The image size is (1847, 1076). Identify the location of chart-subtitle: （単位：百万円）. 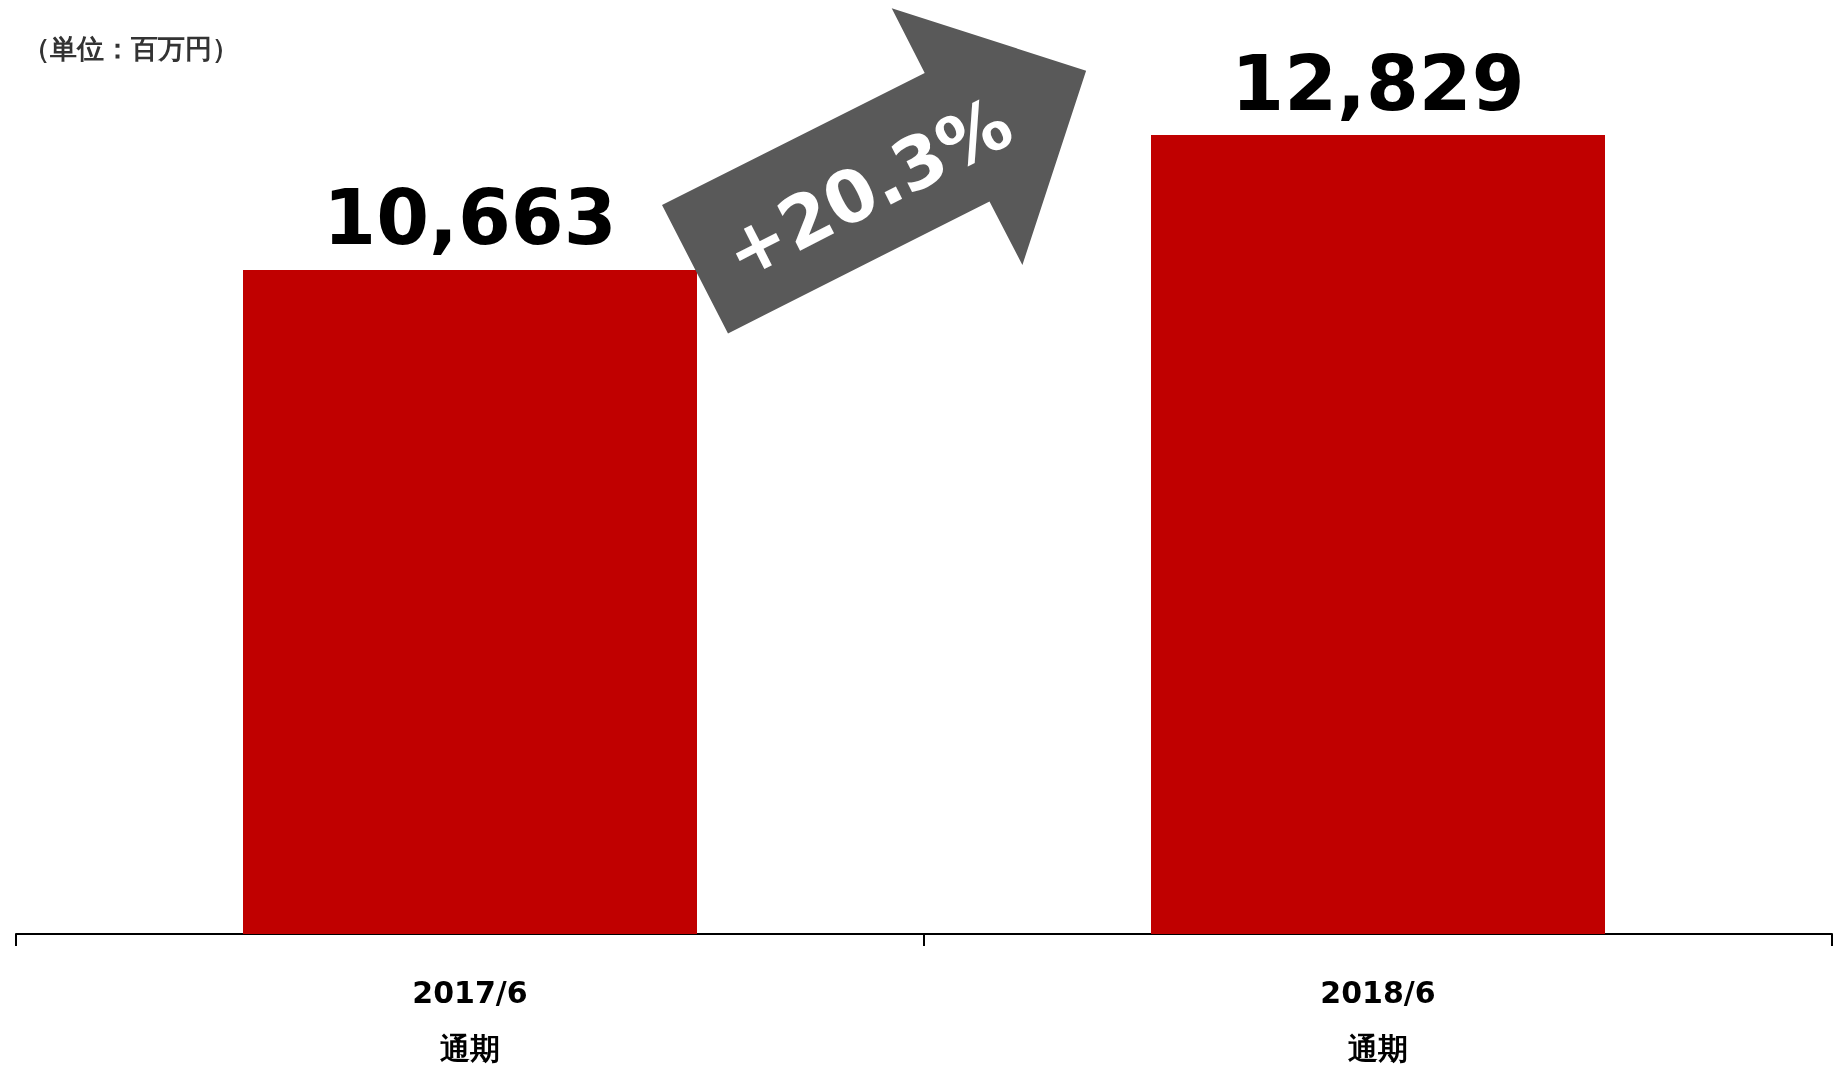
(131, 48).